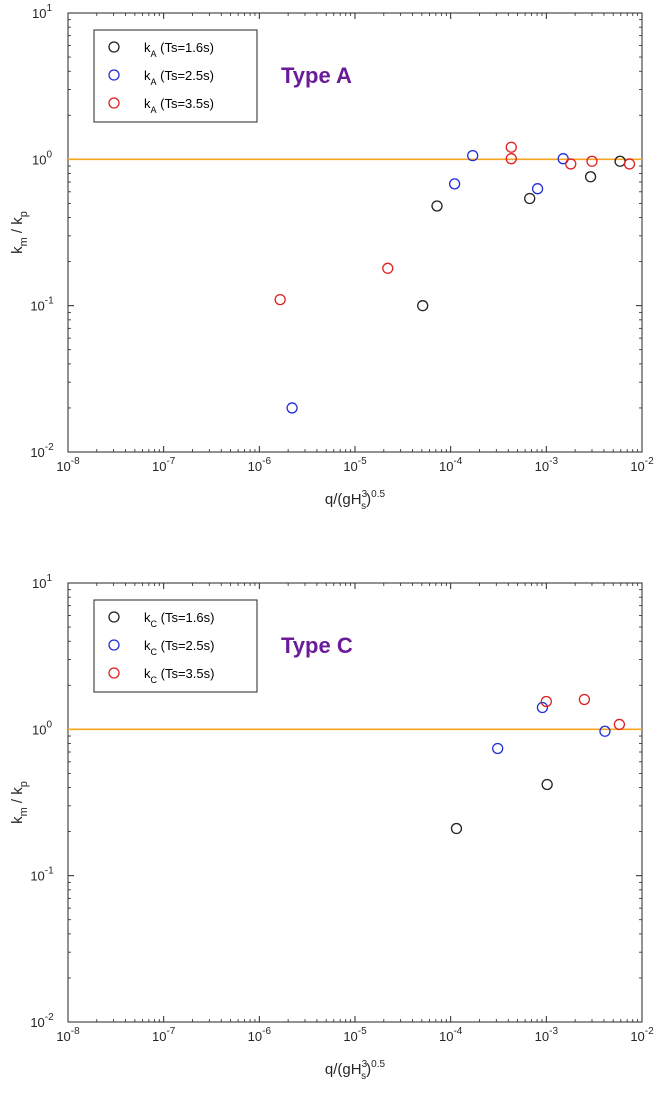 The height and width of the screenshot is (1093, 666). Describe the element at coordinates (179, 619) in the screenshot. I see `legend-label: kC (Ts=1.6s)` at that location.